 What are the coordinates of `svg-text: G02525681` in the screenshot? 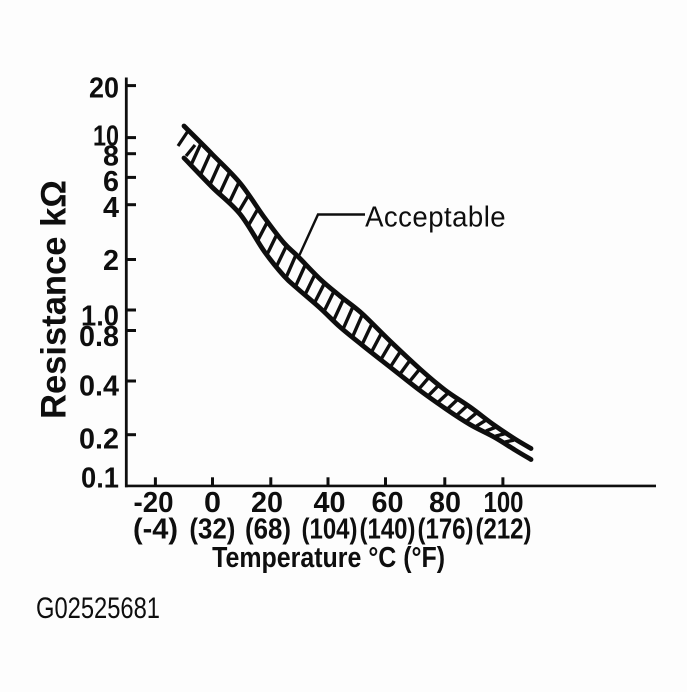 It's located at (98, 608).